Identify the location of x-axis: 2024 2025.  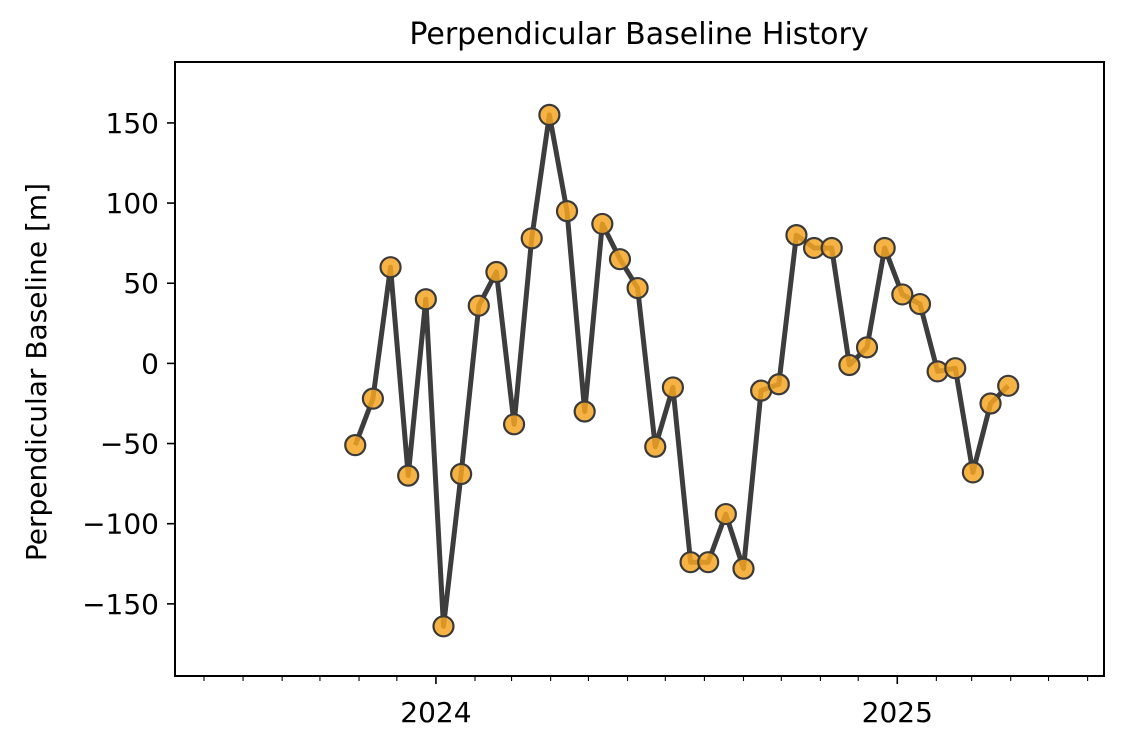
(646, 702).